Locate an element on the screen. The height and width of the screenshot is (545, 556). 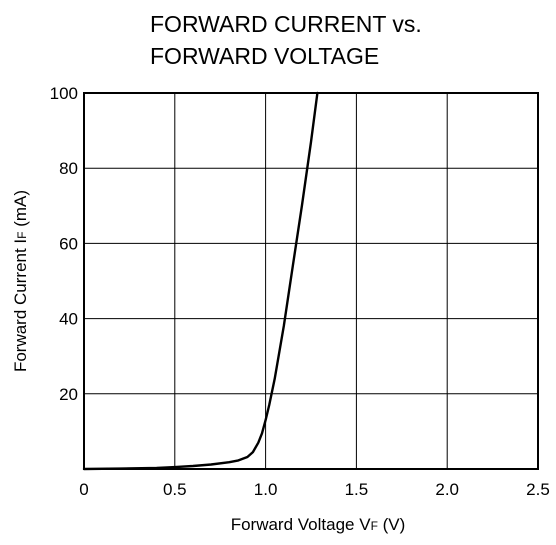
chart-title-line2: FORWARD VOLTAGE is located at coordinates (264, 56).